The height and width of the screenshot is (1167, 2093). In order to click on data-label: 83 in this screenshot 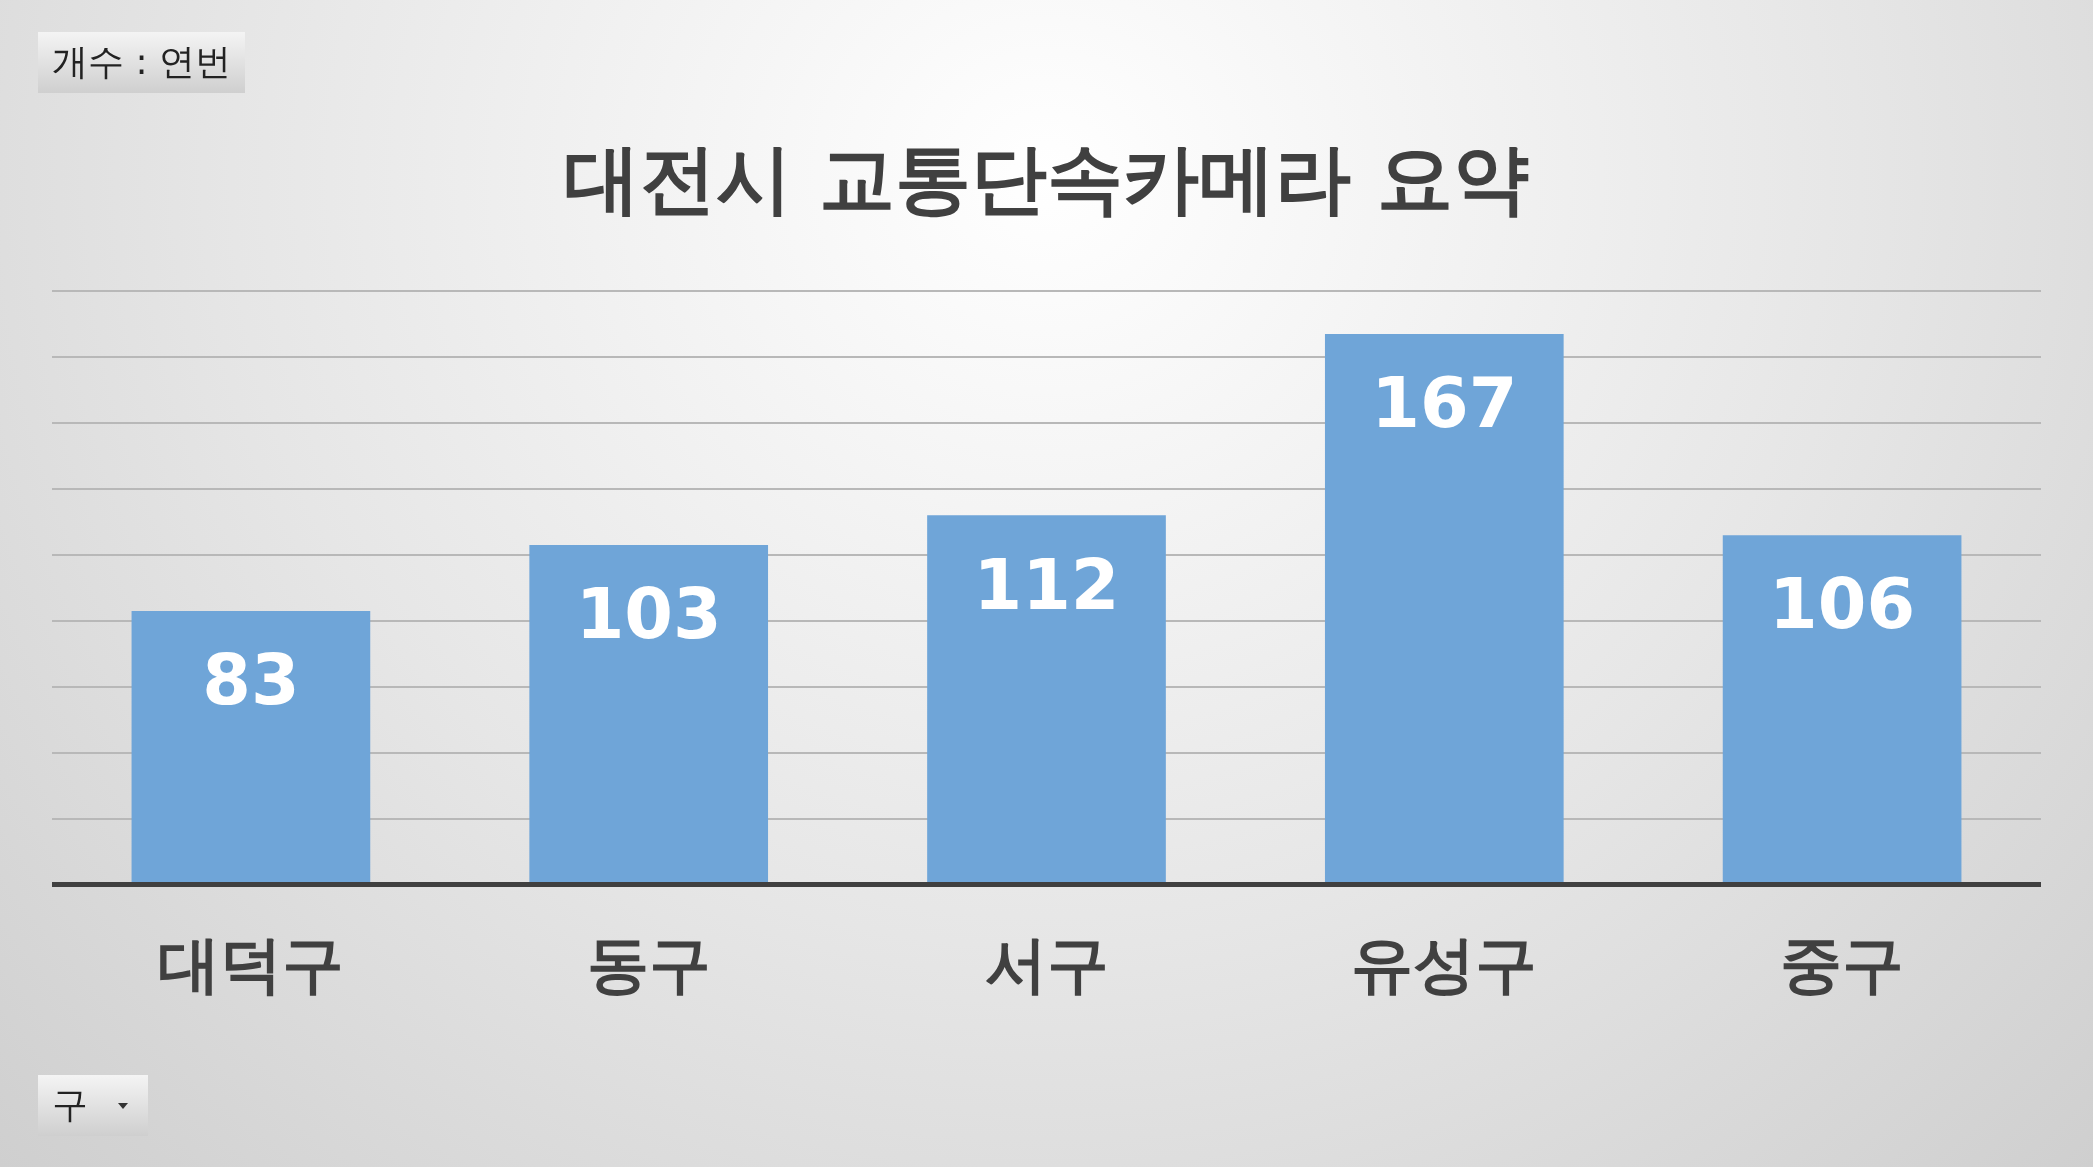, I will do `click(251, 680)`.